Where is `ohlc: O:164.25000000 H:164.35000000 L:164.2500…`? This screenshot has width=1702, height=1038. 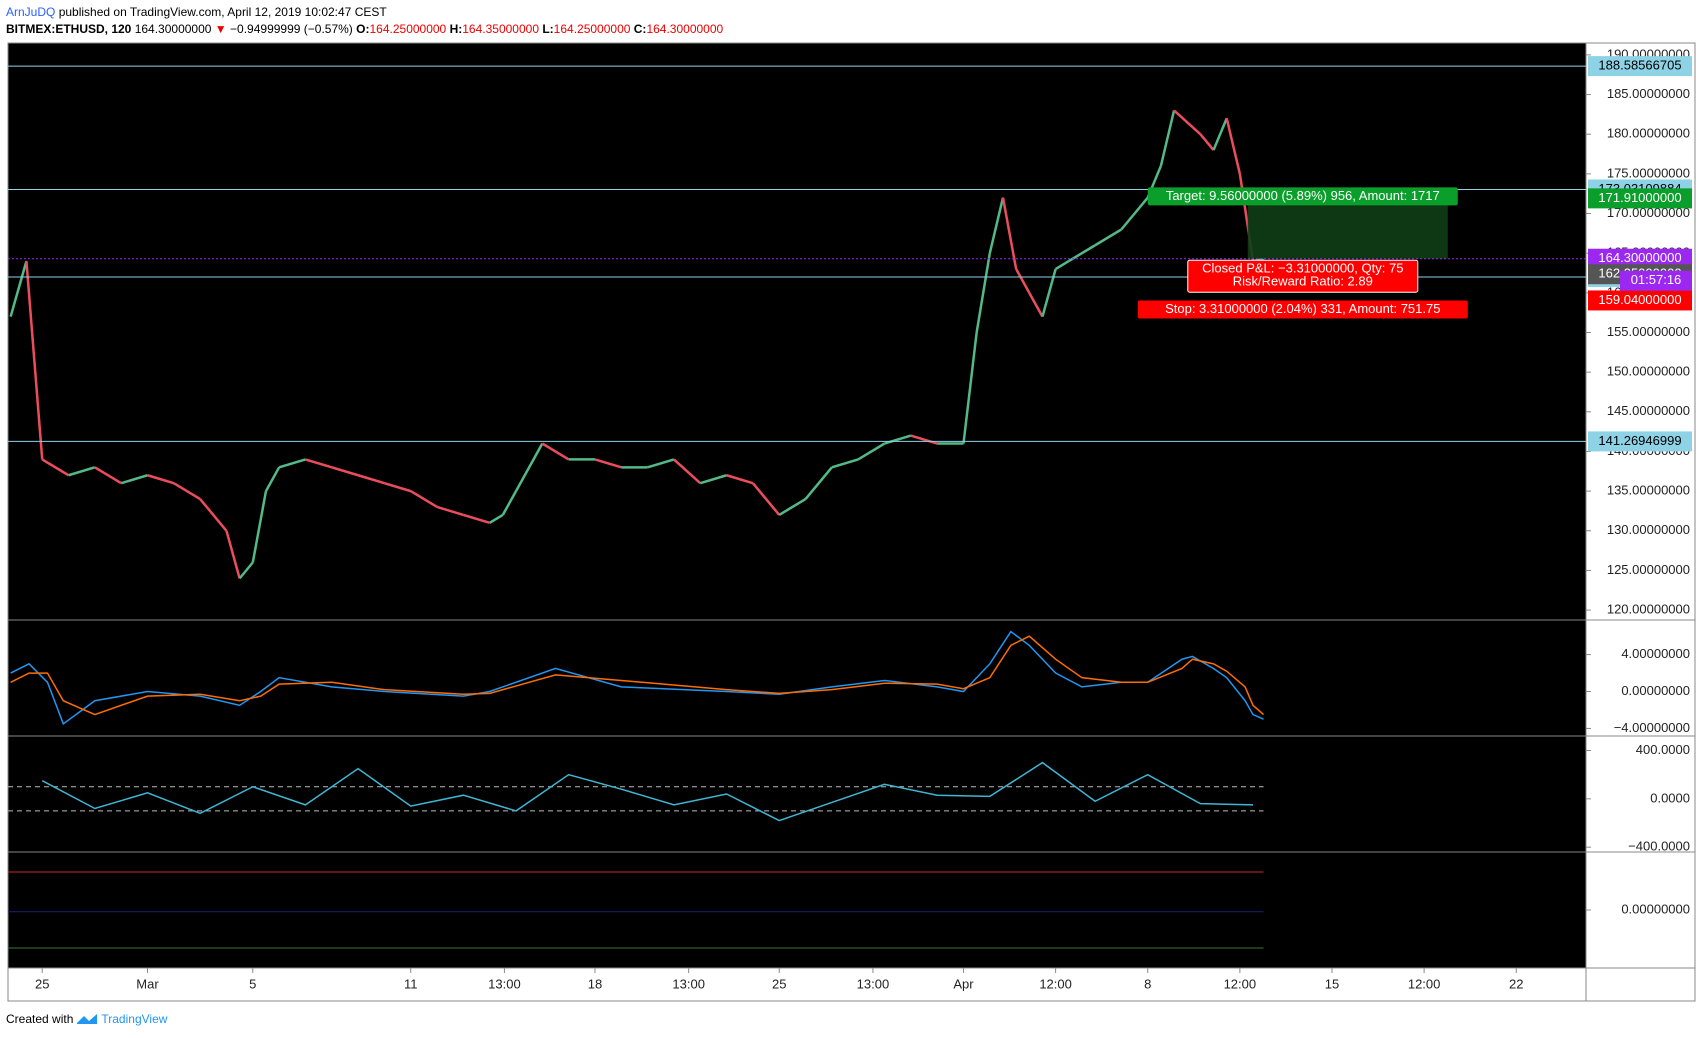
ohlc: O:164.25000000 H:164.35000000 L:164.2500… is located at coordinates (539, 29).